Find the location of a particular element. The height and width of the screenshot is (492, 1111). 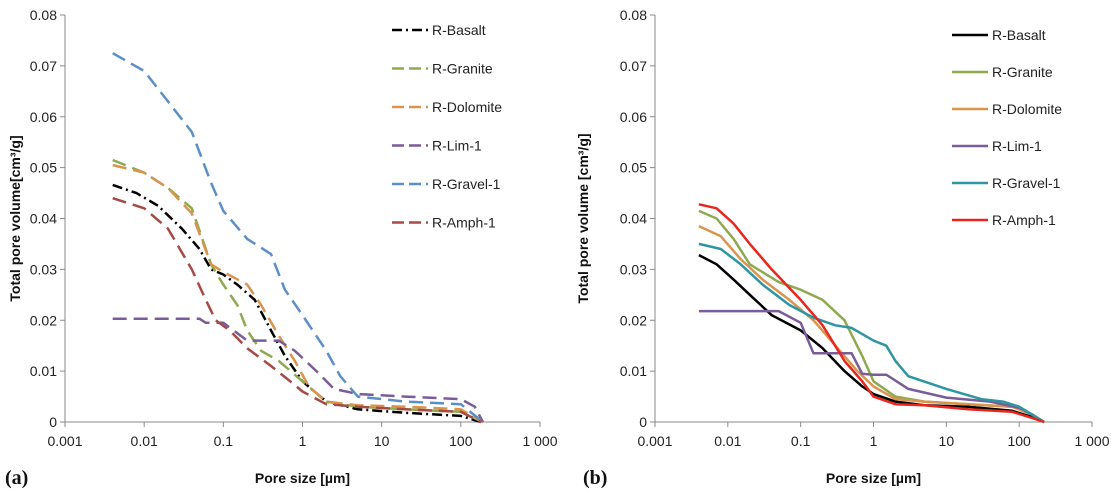

panel-label: (a) is located at coordinates (16, 478).